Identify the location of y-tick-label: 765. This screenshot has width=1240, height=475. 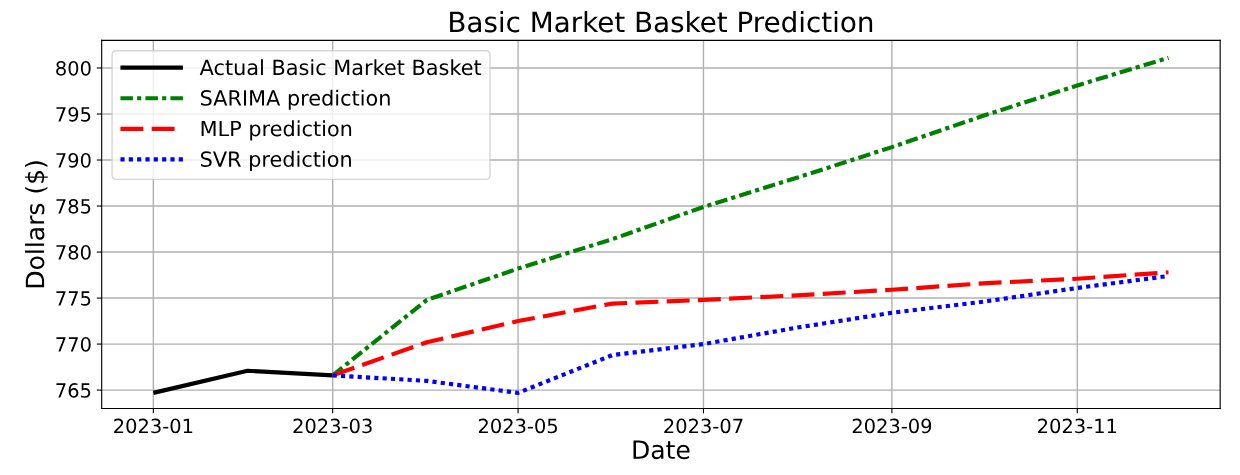
(73, 390).